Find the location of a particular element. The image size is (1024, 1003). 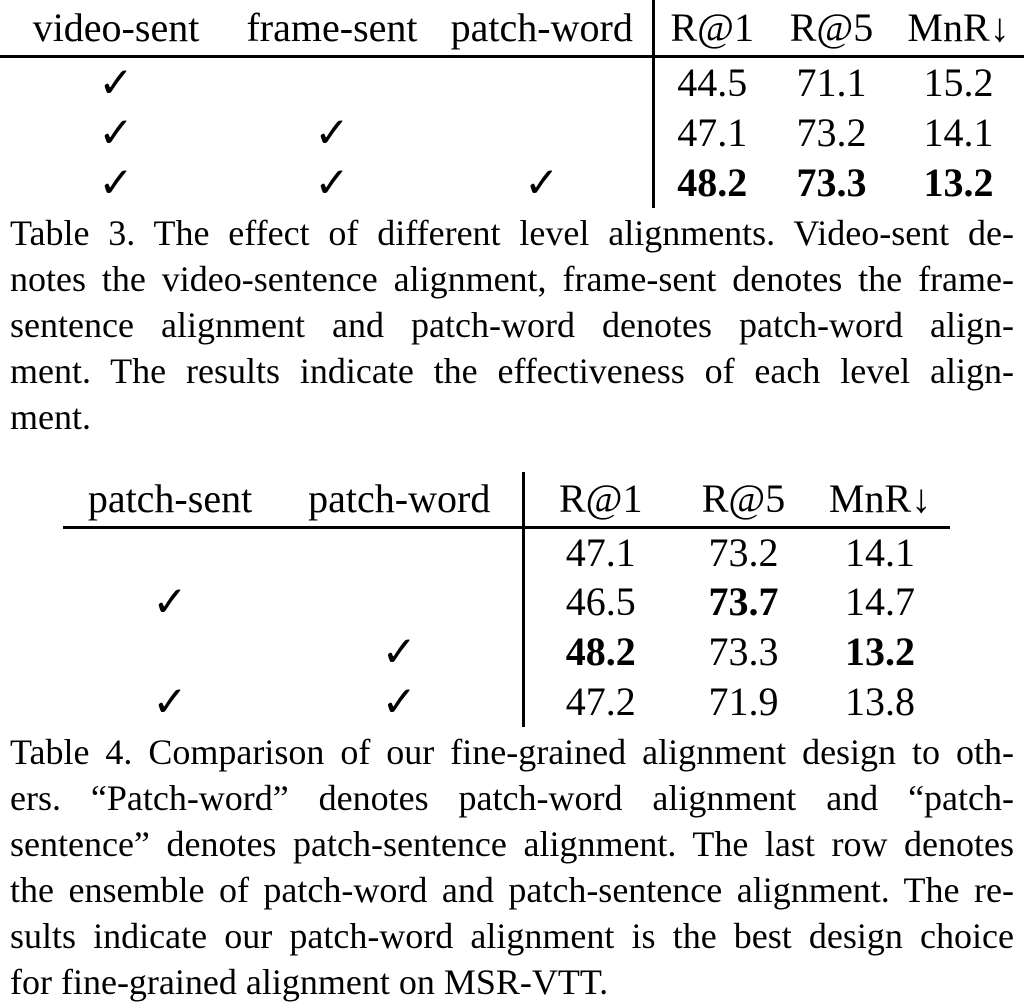

metric-value: 13.8 is located at coordinates (880, 701).